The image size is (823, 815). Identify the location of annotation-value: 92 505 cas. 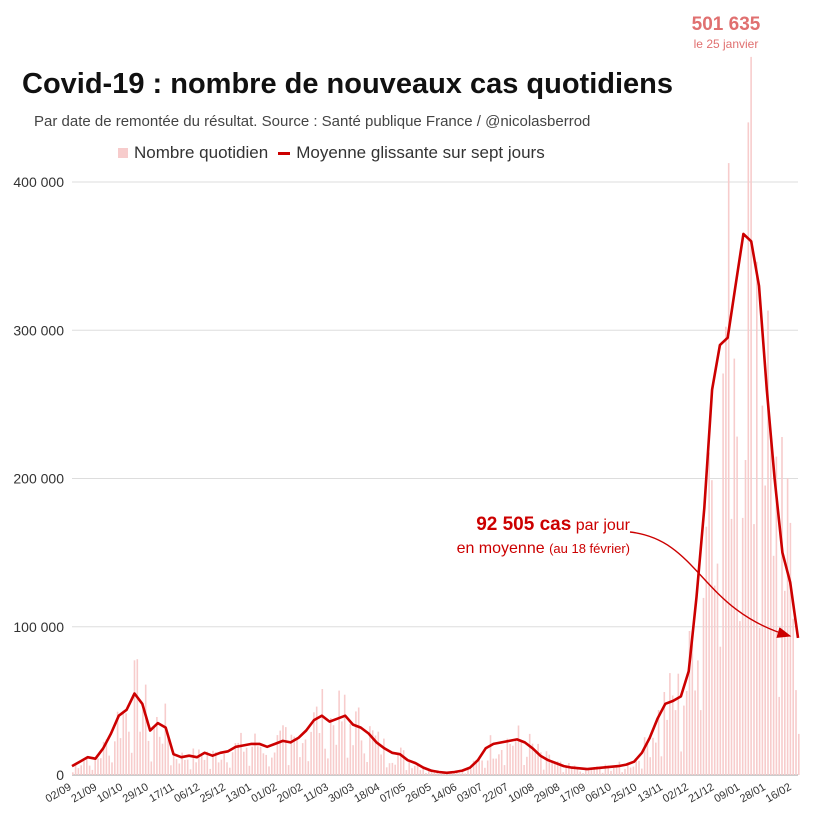
(524, 524).